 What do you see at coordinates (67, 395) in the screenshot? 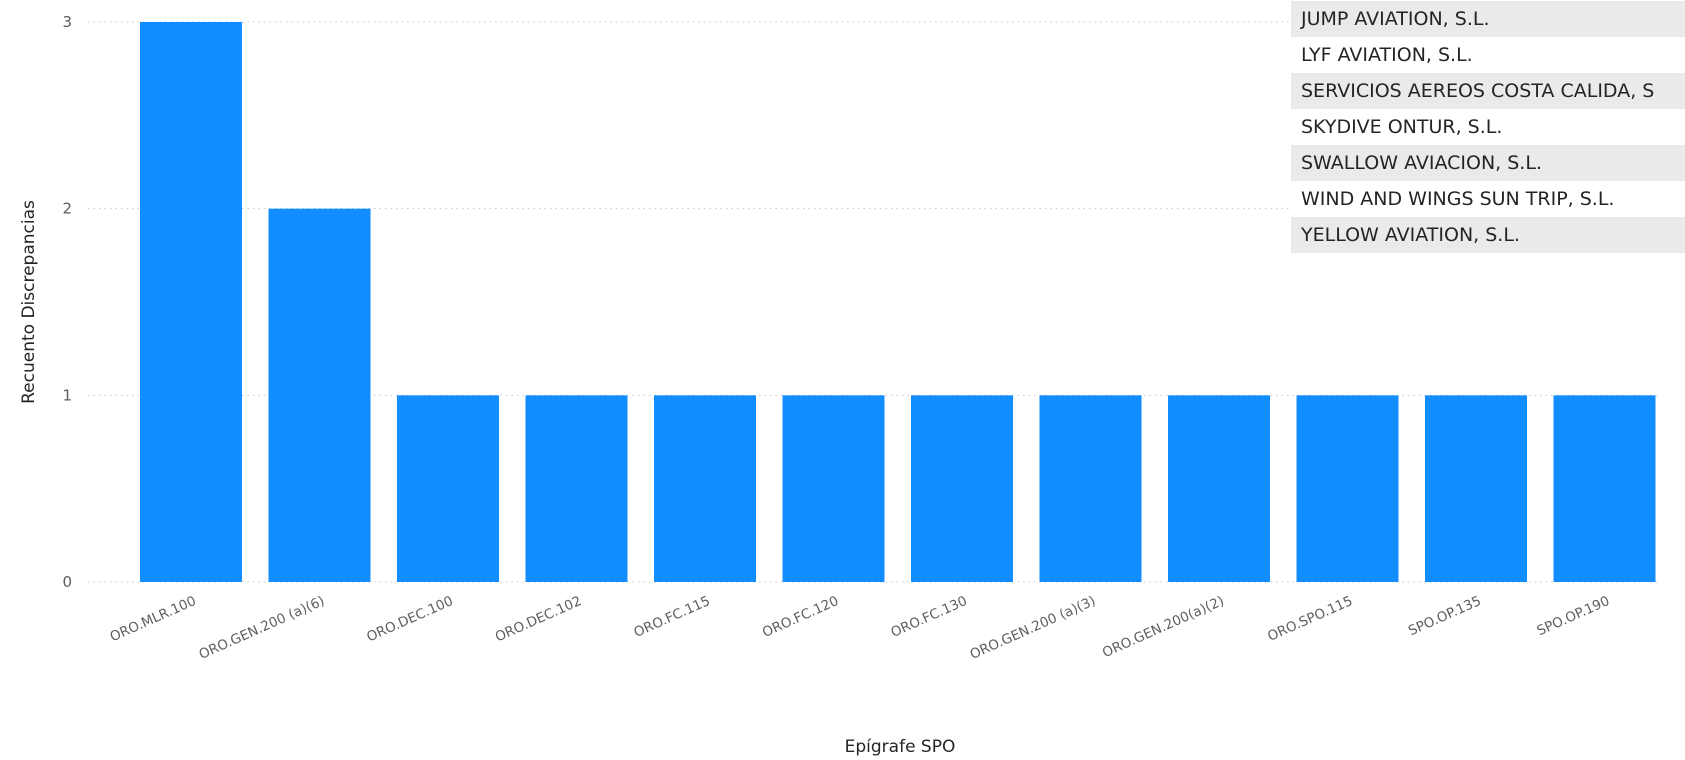
I see `y-tick-label: 1` at bounding box center [67, 395].